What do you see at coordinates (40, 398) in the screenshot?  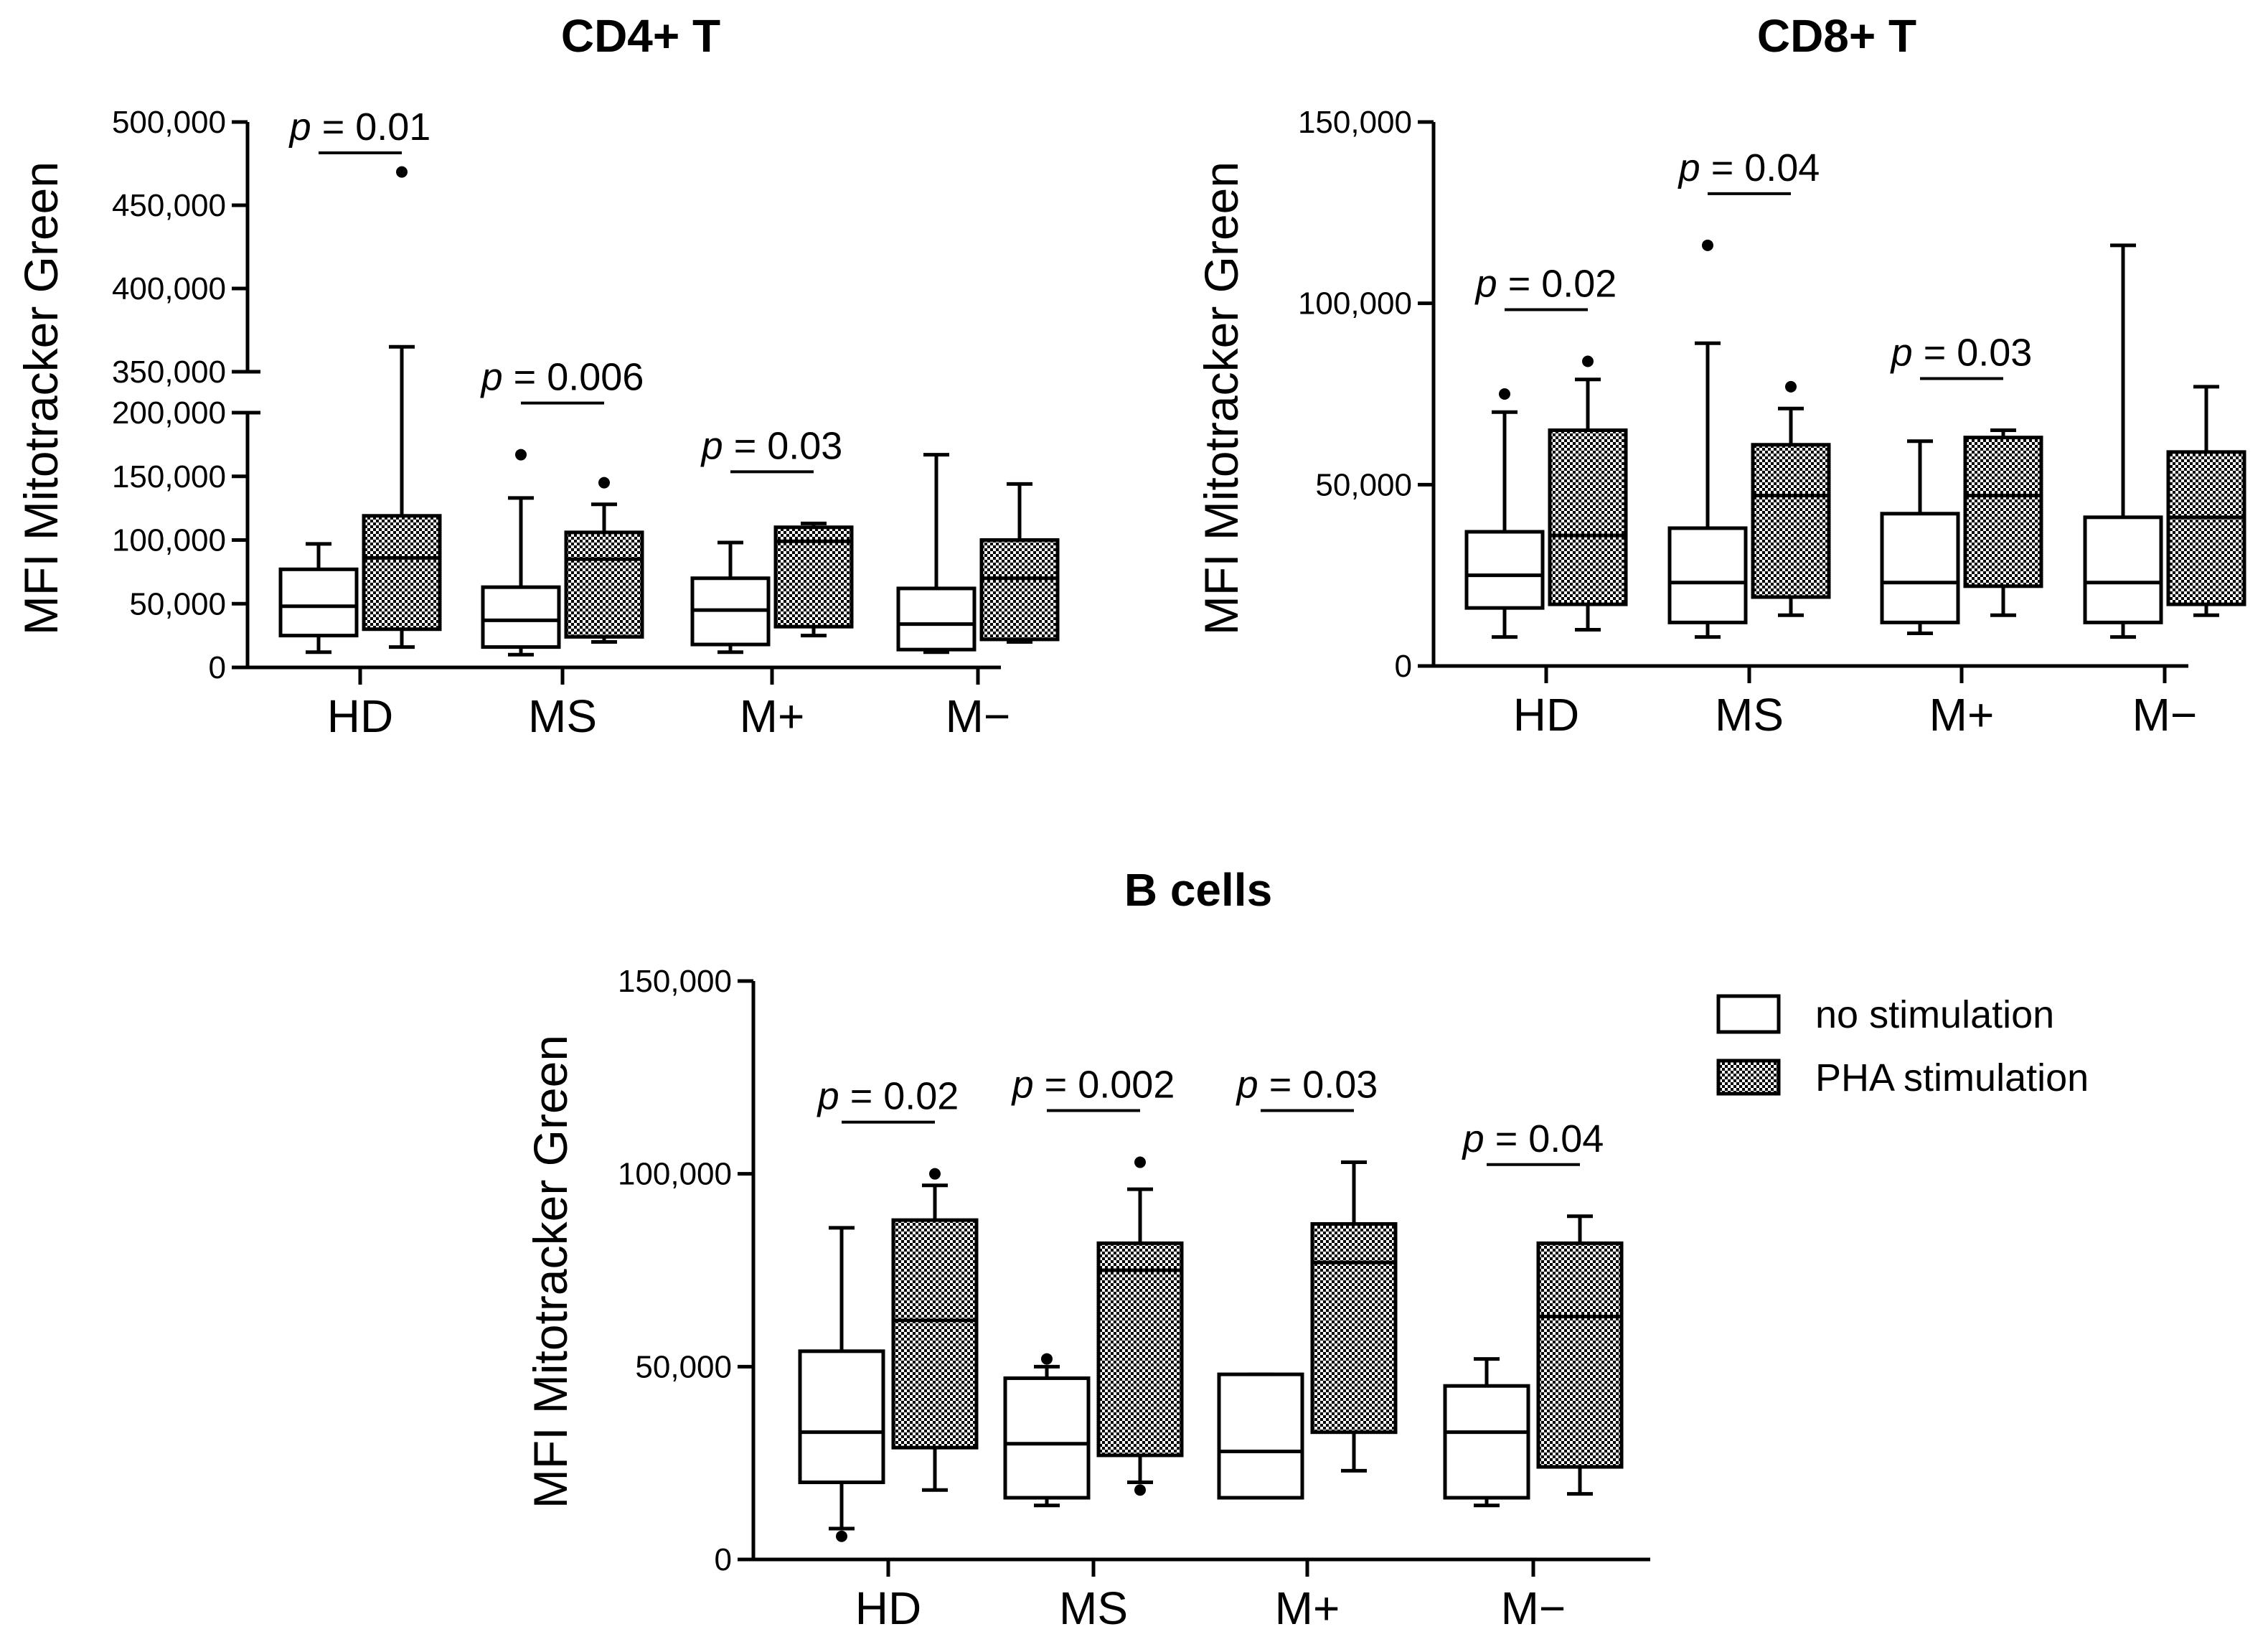 I see `y-axis-label-cd4: MFI Mitotracker Green` at bounding box center [40, 398].